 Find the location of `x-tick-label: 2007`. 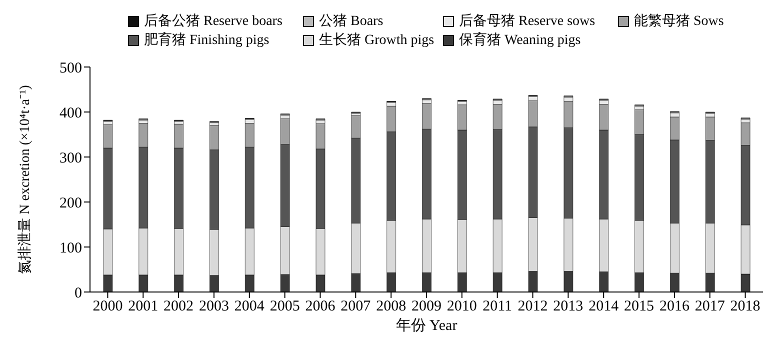

x-tick-label: 2007 is located at coordinates (356, 306).